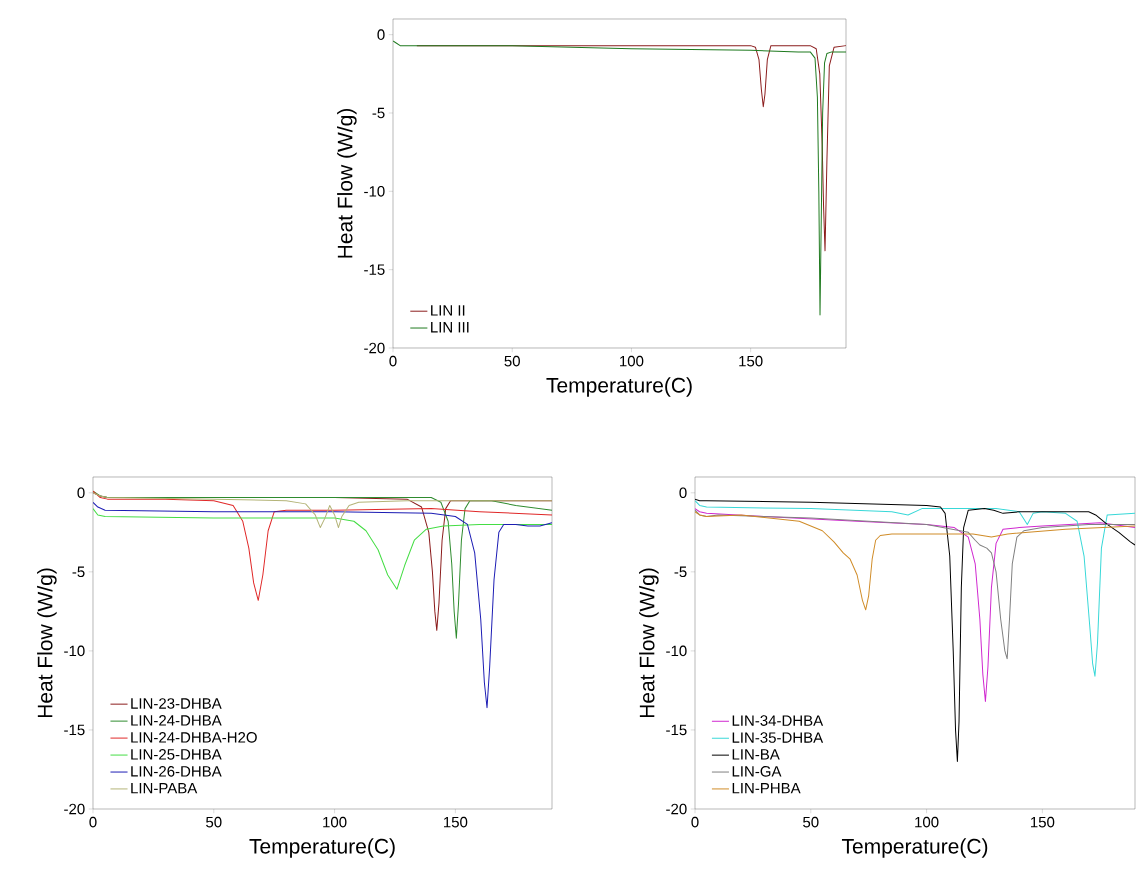 The image size is (1141, 884). I want to click on legend-label: LIN-23-DHBA, so click(176, 703).